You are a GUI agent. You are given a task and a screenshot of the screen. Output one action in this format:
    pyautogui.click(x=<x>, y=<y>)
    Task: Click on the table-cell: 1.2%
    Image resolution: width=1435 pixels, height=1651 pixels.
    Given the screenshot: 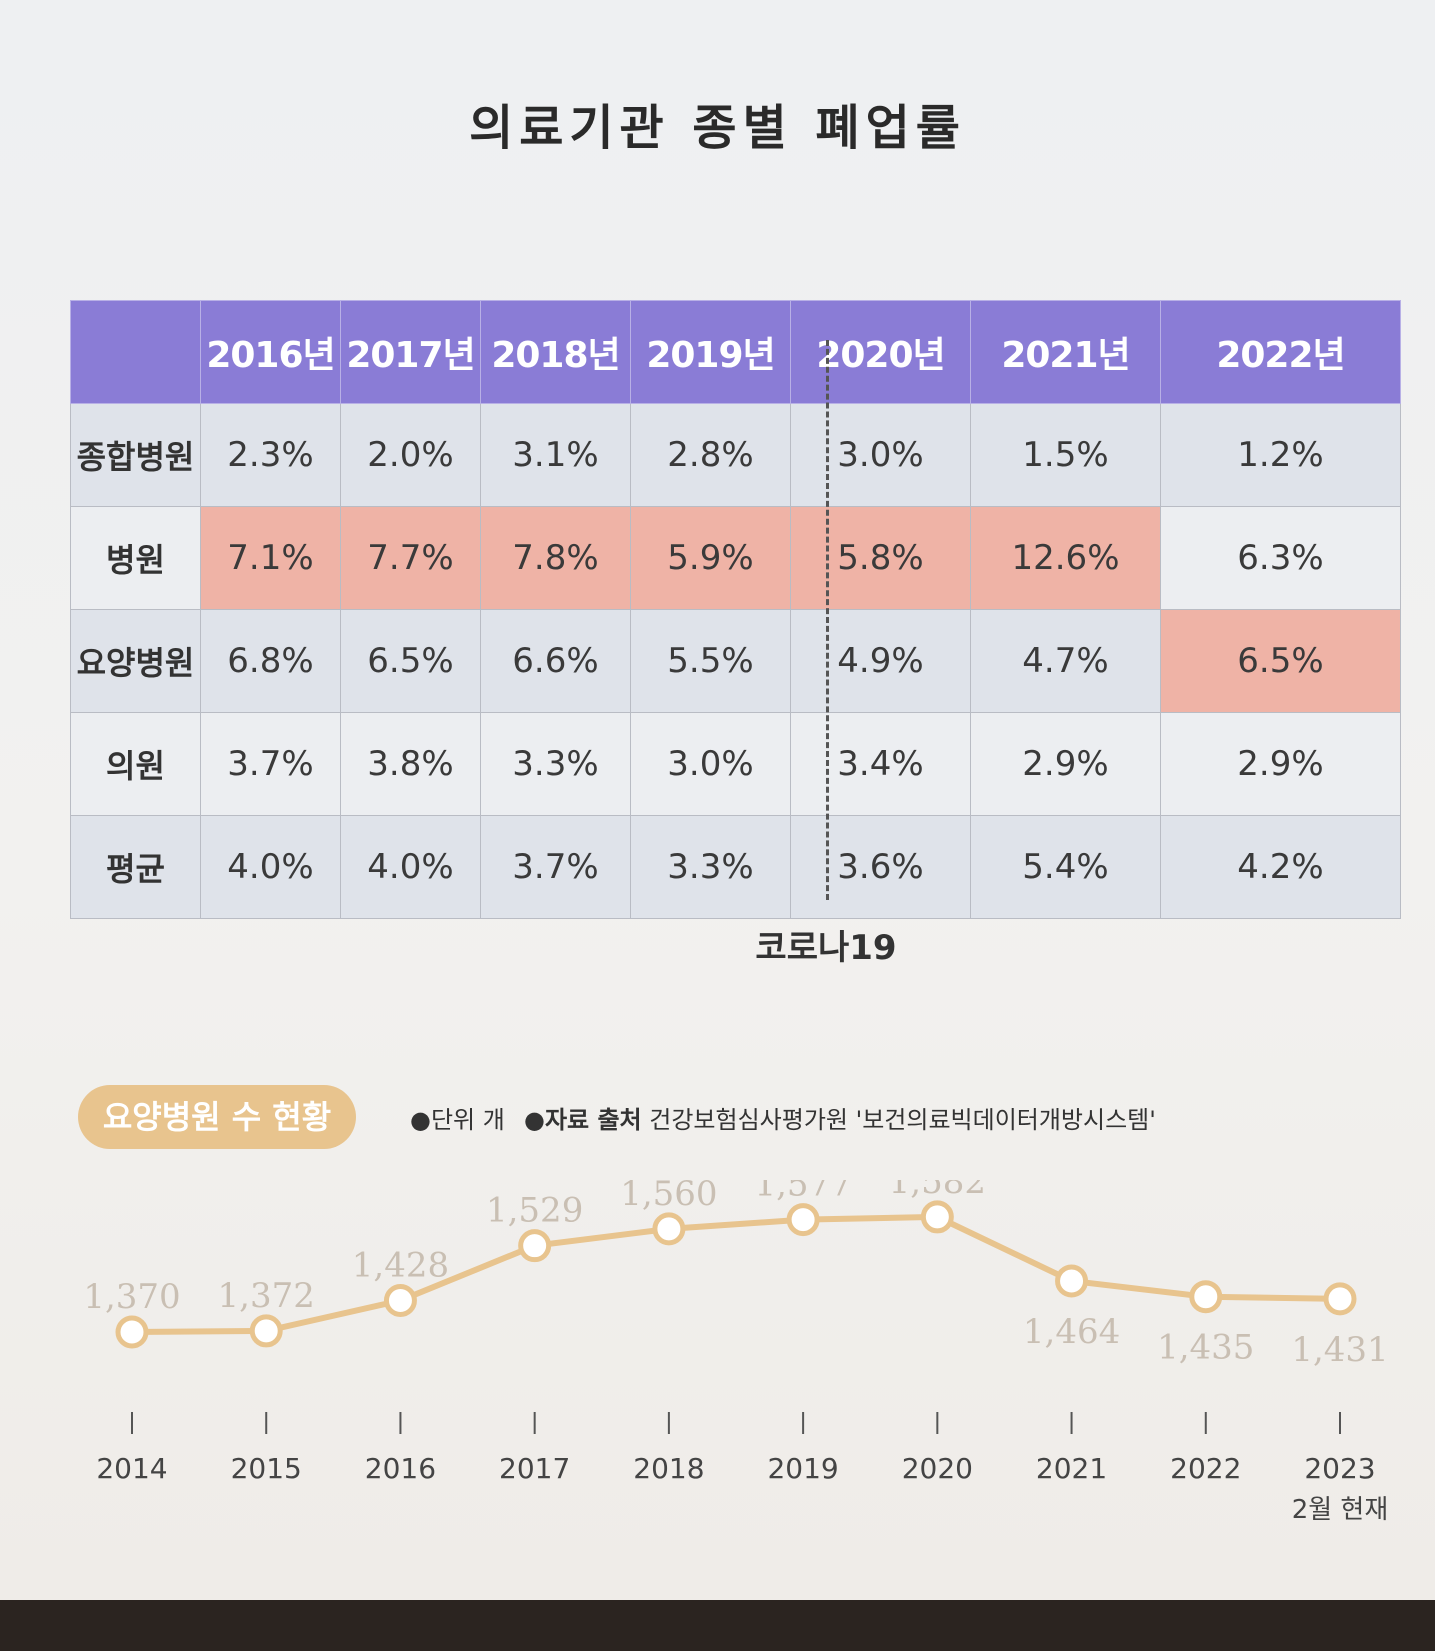 What is the action you would take?
    pyautogui.click(x=1280, y=455)
    